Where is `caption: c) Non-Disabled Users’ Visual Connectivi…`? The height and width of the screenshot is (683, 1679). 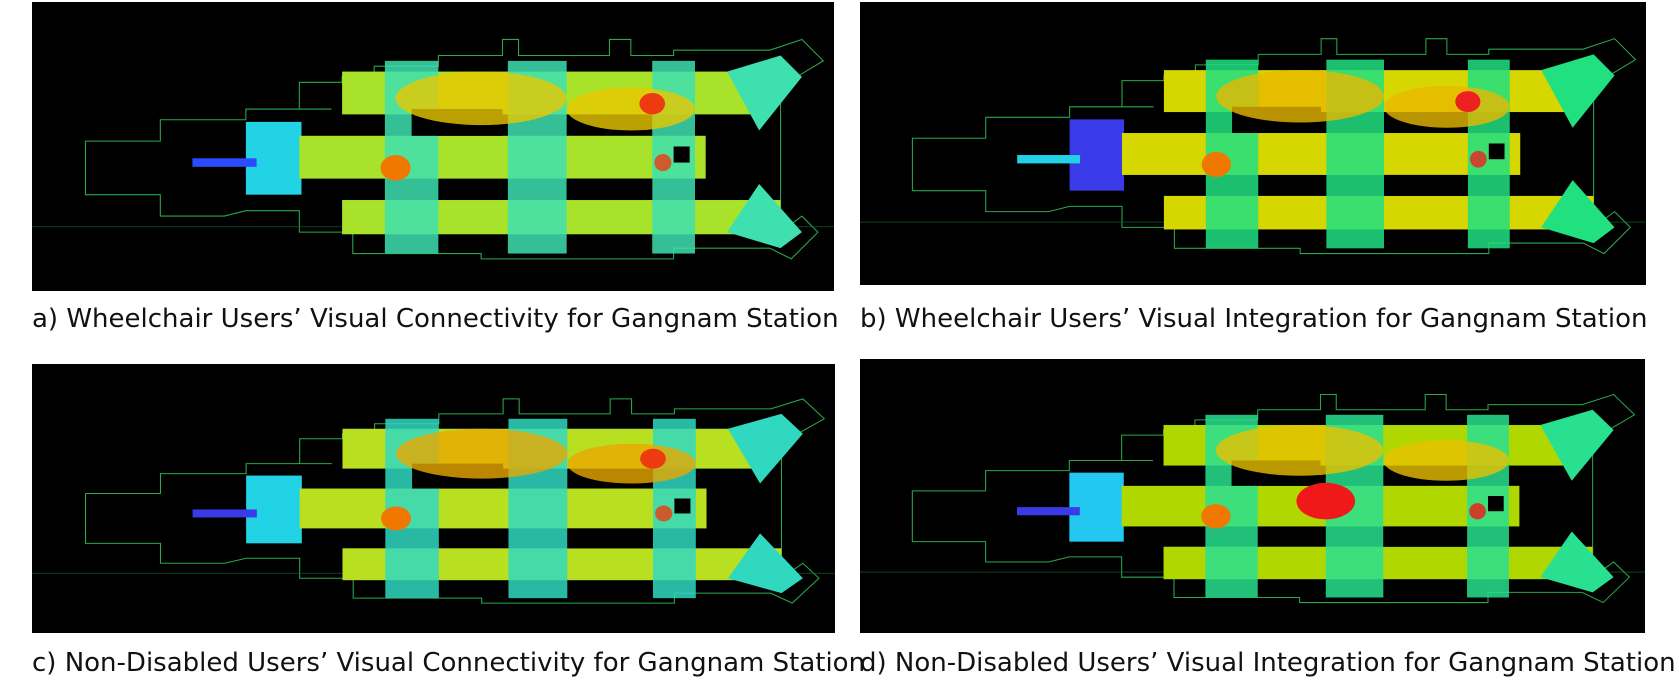
caption: c) Non-Disabled Users’ Visual Connectivi… is located at coordinates (449, 663).